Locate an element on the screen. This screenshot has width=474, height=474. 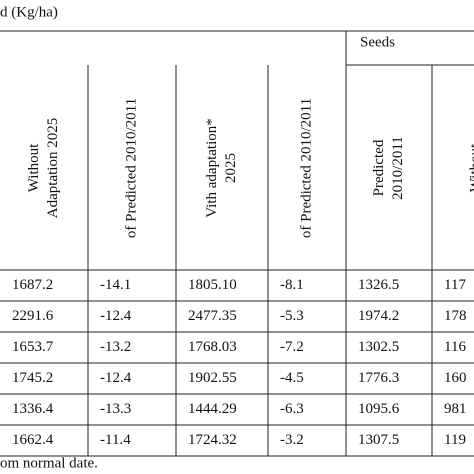
cell: 1307.5 is located at coordinates (378, 440).